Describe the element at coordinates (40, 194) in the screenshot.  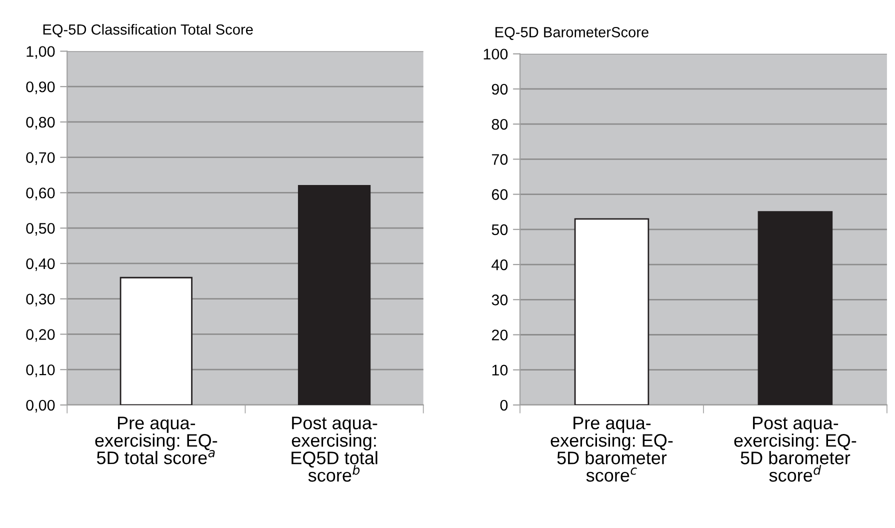
I see `y-tick-label: 0,60` at that location.